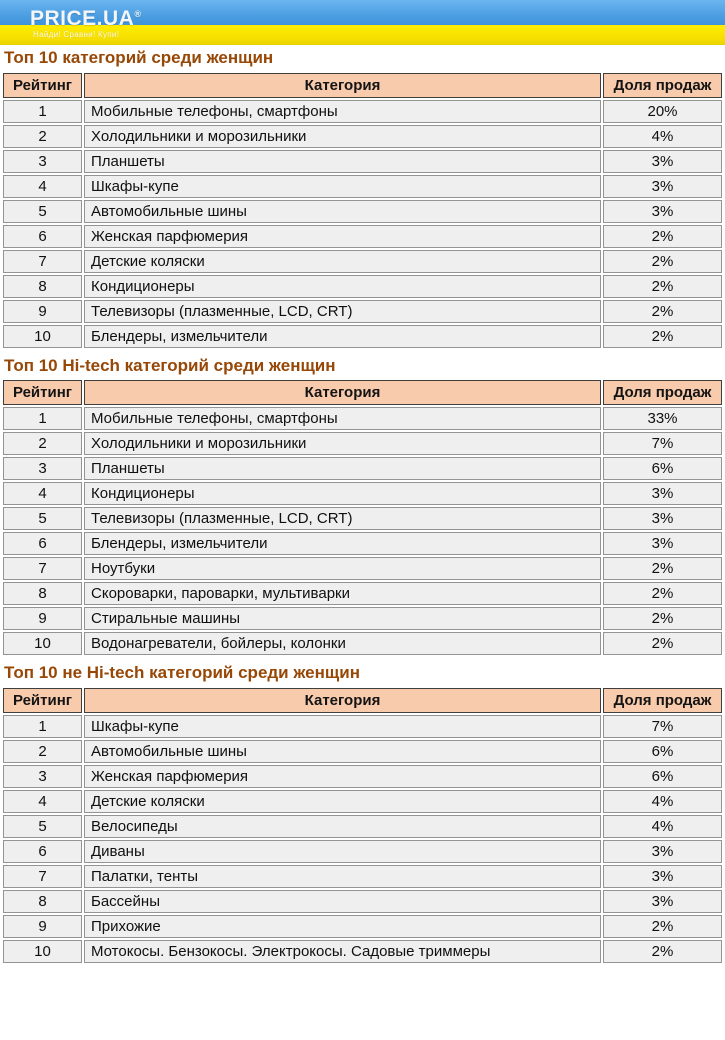 This screenshot has width=725, height=1040. Describe the element at coordinates (86, 18) in the screenshot. I see `price-ua-logo: PRICE.UA®` at that location.